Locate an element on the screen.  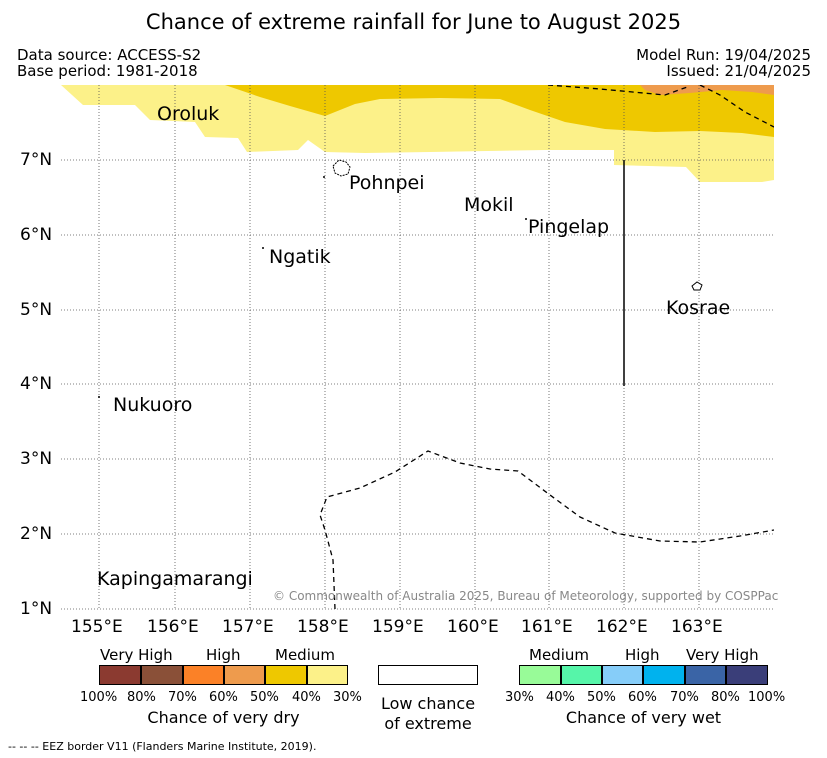
low-chance-caption-line1: Low chance is located at coordinates (428, 703).